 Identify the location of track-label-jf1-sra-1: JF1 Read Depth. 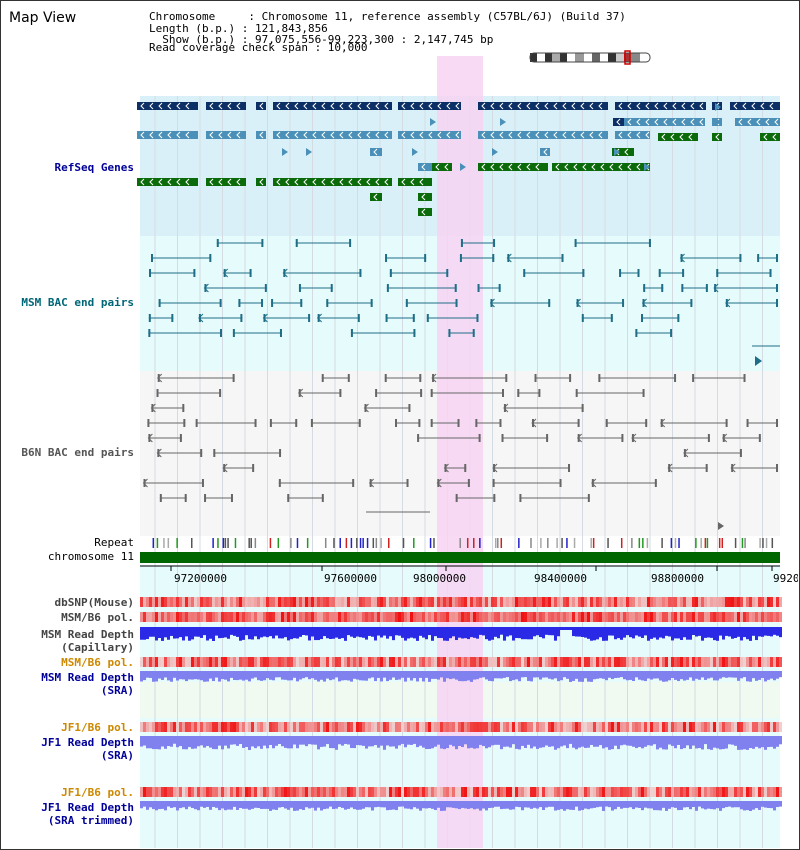
(87, 742).